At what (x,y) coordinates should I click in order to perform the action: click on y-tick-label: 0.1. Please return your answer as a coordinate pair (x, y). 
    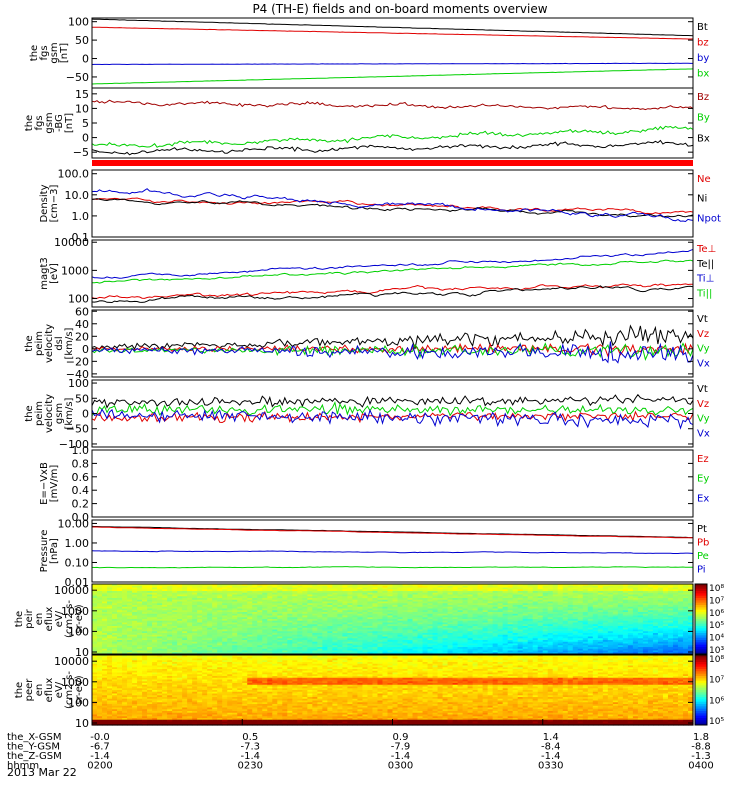
    Looking at the image, I should click on (81, 237).